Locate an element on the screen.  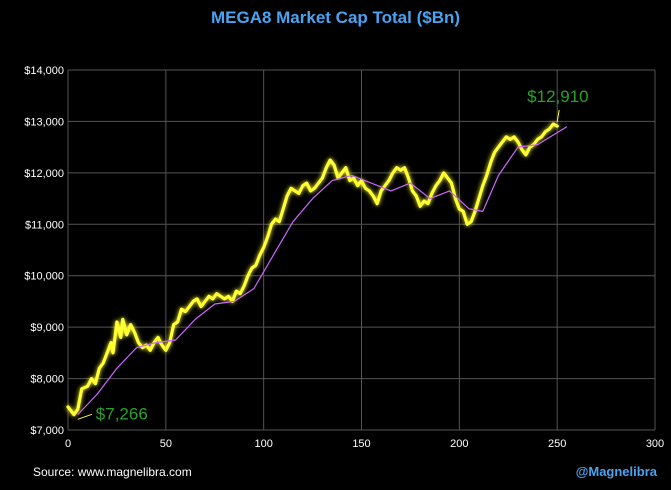
annotation-end-value: $12,910 is located at coordinates (557, 96).